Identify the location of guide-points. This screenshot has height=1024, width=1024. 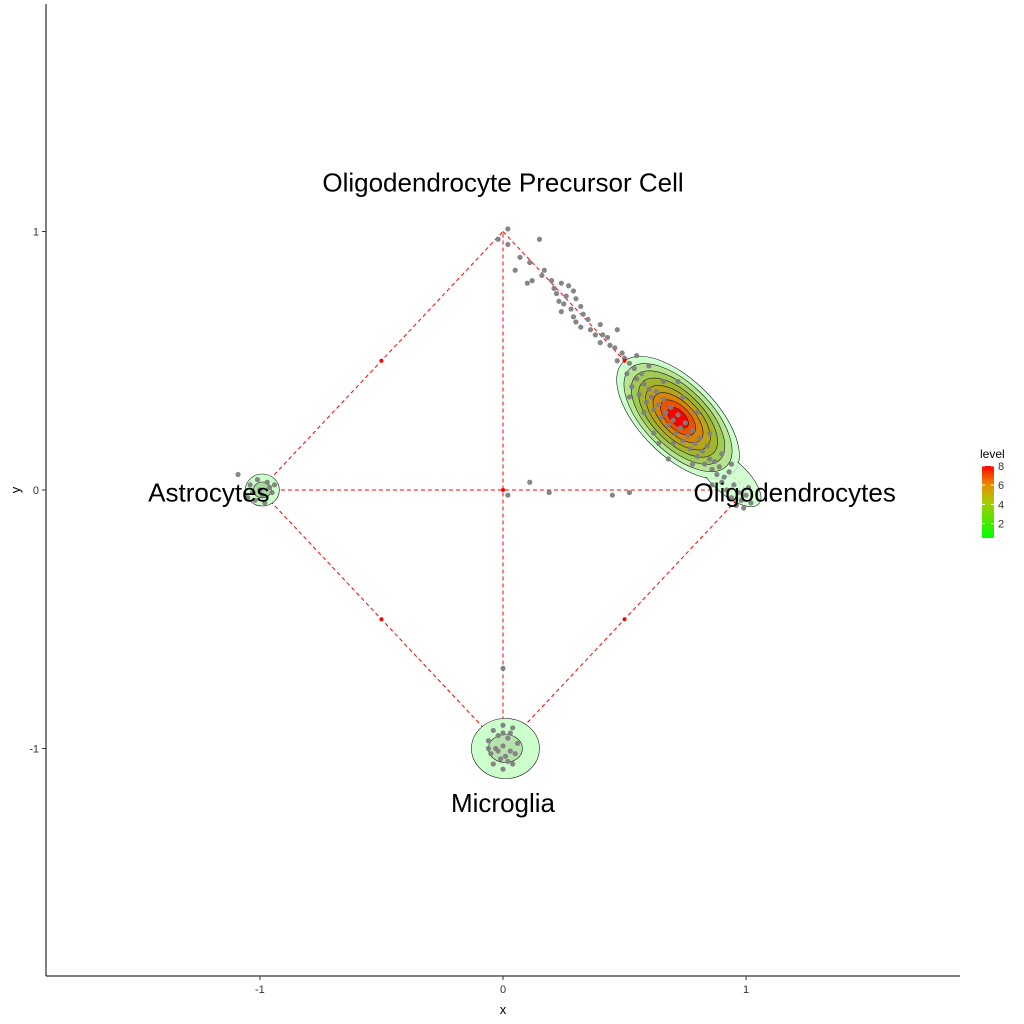
(503, 490).